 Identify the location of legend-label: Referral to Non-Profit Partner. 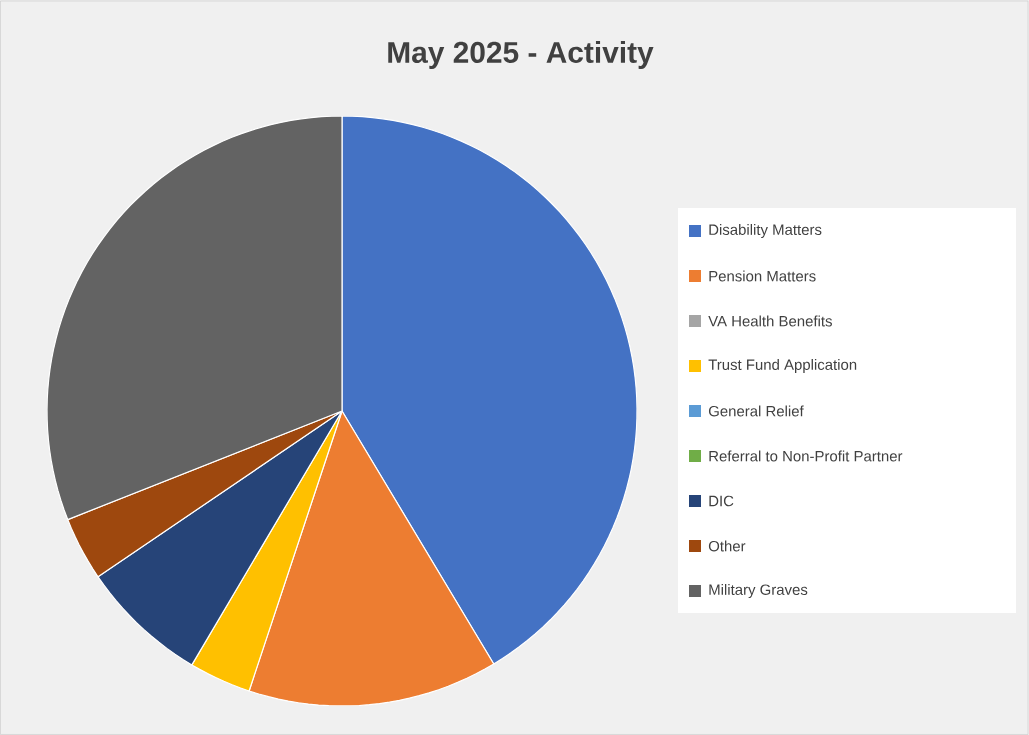
(806, 456).